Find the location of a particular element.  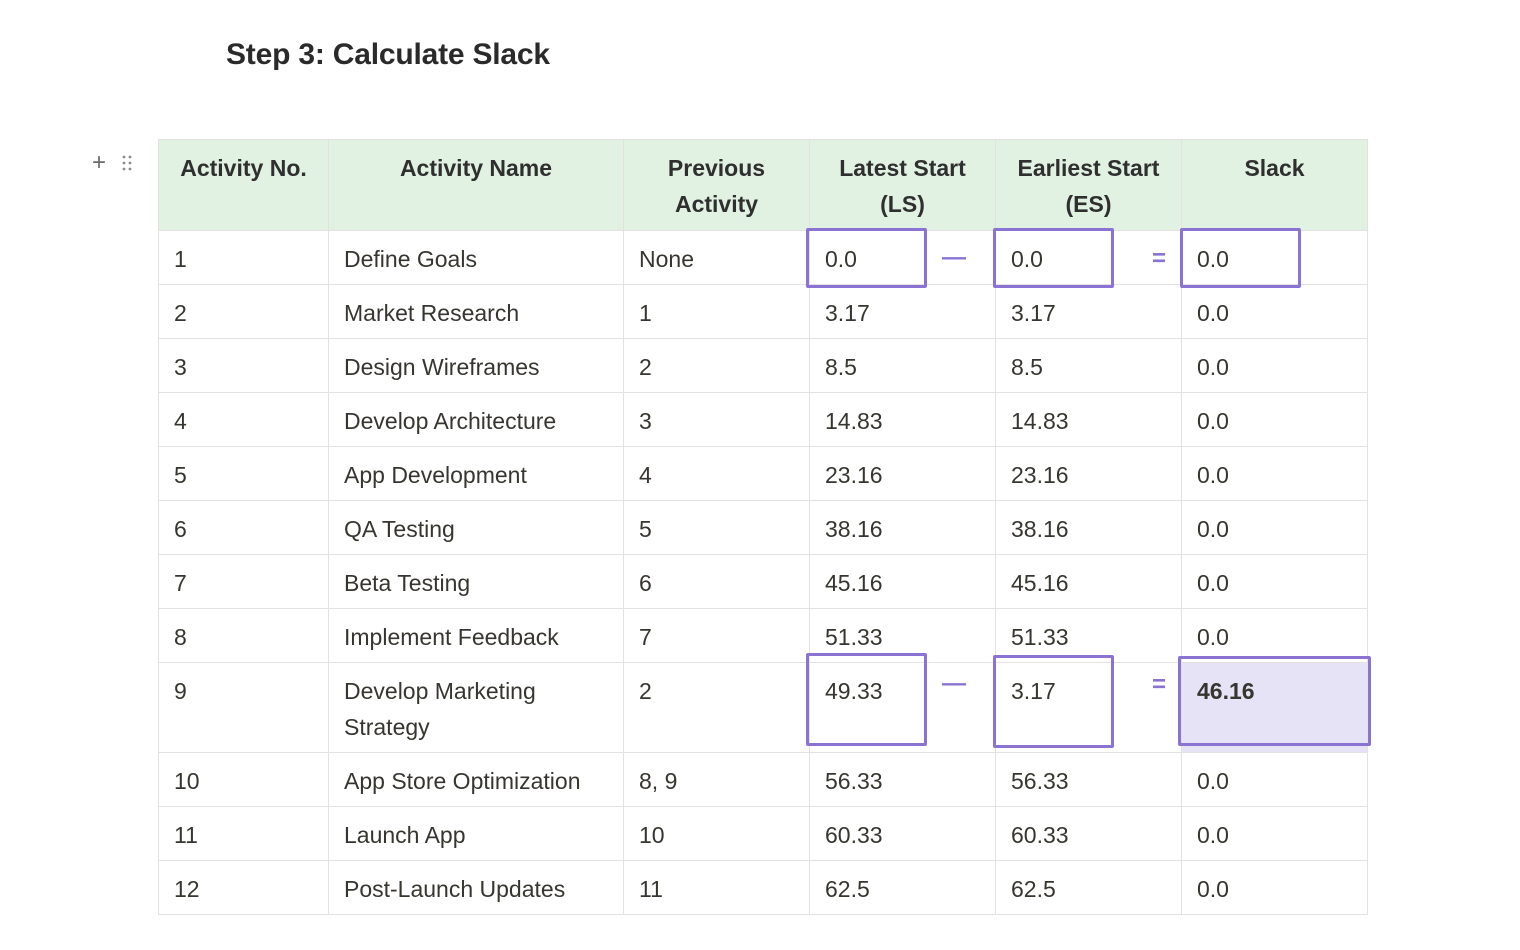

cell-activity-no: 7 is located at coordinates (243, 581).